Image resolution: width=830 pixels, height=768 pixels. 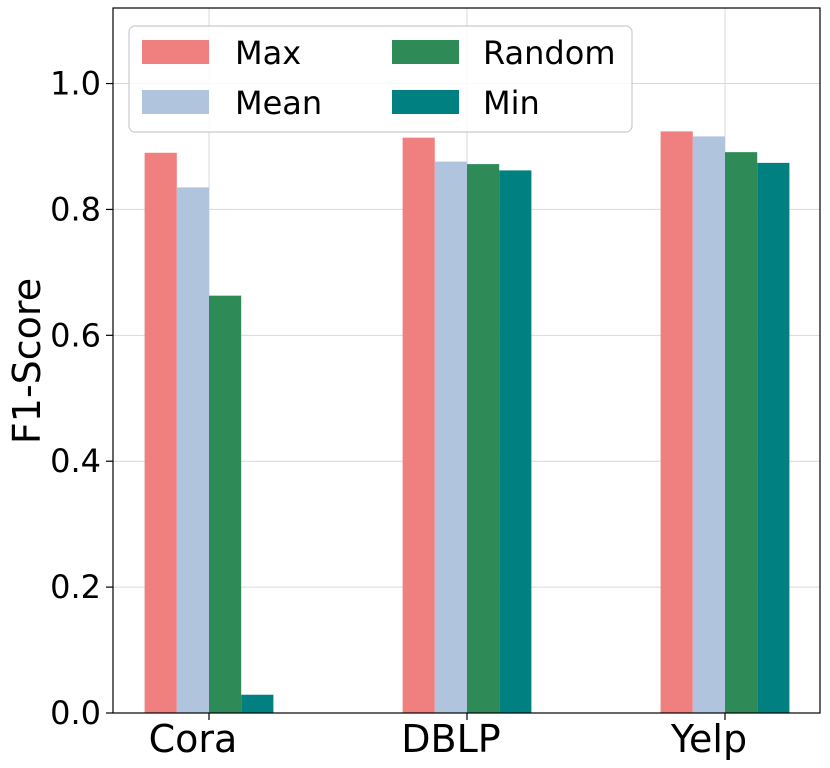 What do you see at coordinates (192, 450) in the screenshot?
I see `bar-mean-cora` at bounding box center [192, 450].